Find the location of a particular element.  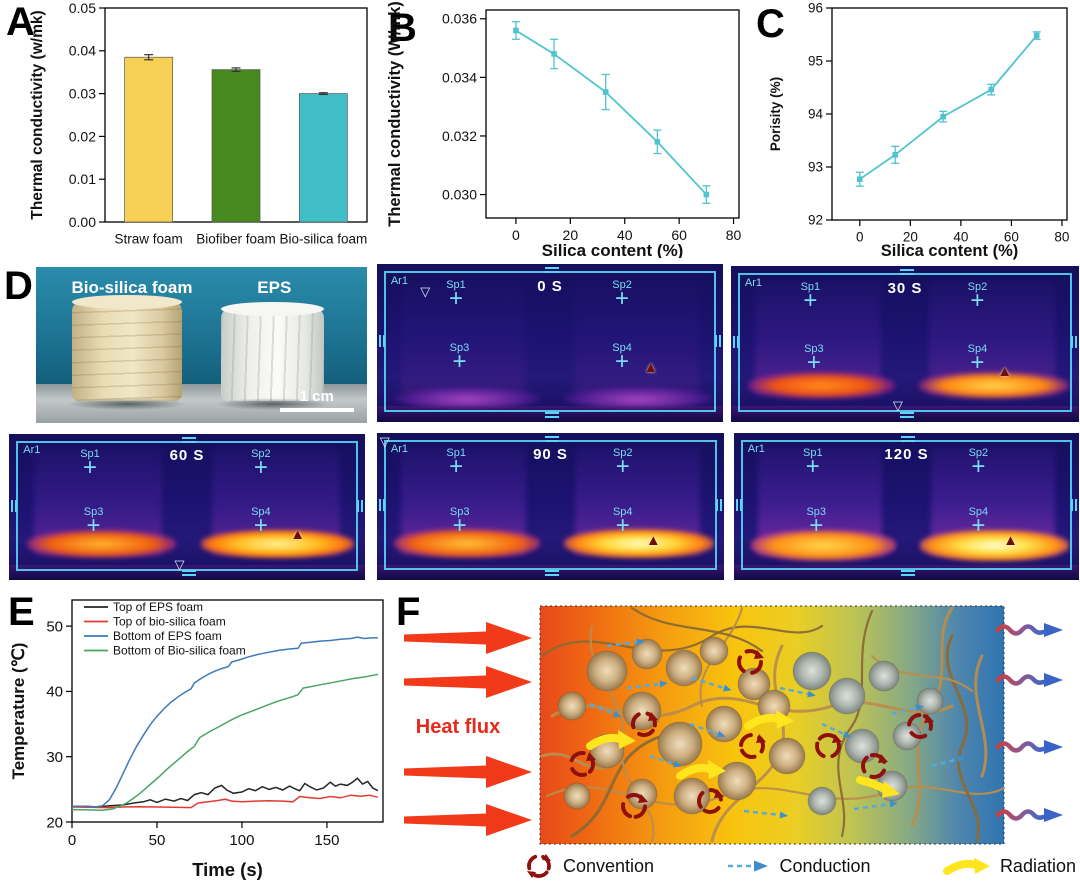

svg-text: Biofiber foam is located at coordinates (236, 239).